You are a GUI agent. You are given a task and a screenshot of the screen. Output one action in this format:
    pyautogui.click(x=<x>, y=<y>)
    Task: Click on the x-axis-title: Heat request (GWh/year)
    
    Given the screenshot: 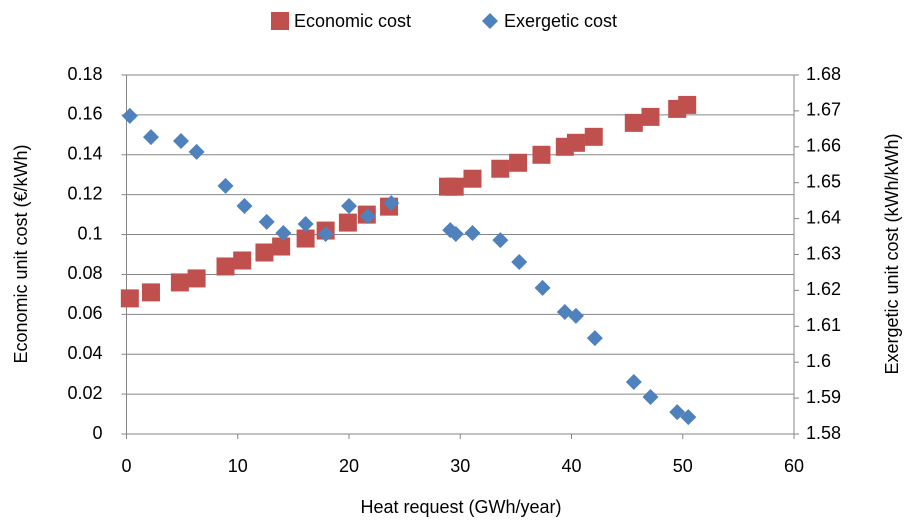 What is the action you would take?
    pyautogui.click(x=460, y=507)
    